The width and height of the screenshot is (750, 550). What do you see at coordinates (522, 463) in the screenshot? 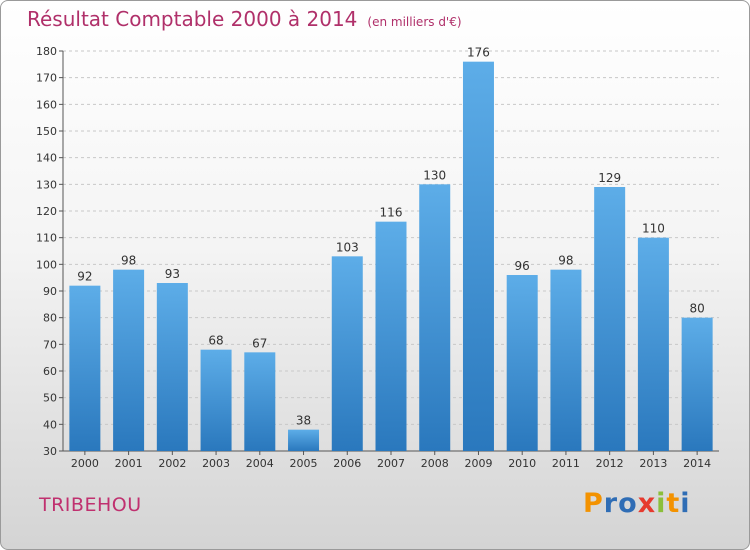
I see `x-tick-label: 2010` at bounding box center [522, 463].